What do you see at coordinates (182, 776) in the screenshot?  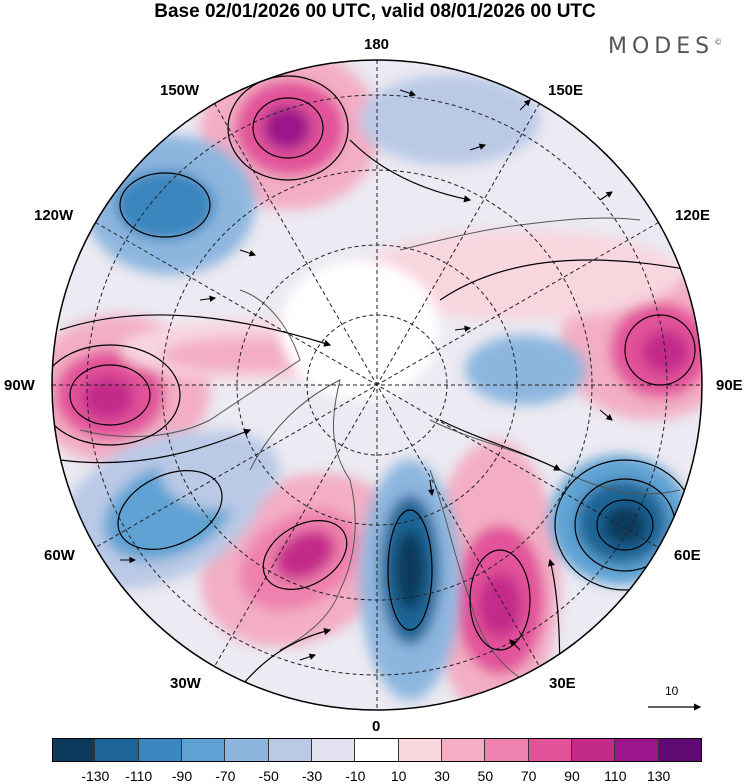 I see `colorbar-tick-label: -90` at bounding box center [182, 776].